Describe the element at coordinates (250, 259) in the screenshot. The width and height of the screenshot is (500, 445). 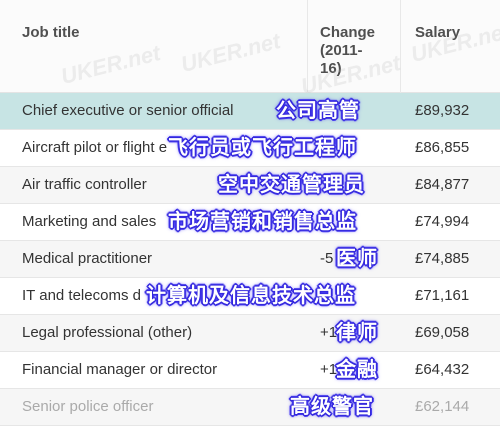
I see `table-row: Medical practitioner -5 £74,885` at that location.